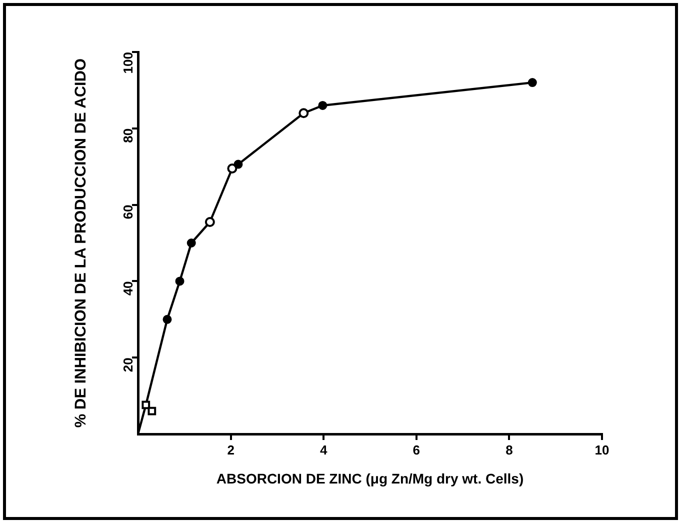 The height and width of the screenshot is (523, 681). I want to click on x-tick-label: 6, so click(416, 450).